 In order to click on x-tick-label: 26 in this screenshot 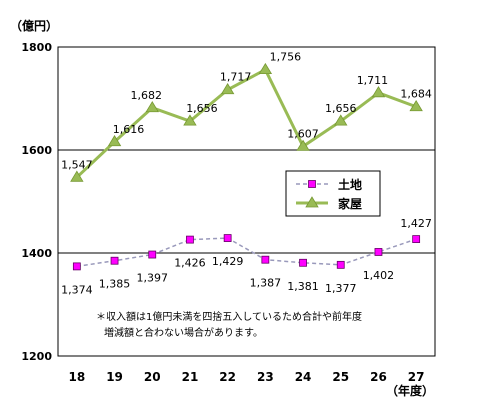, I will do `click(378, 377)`.